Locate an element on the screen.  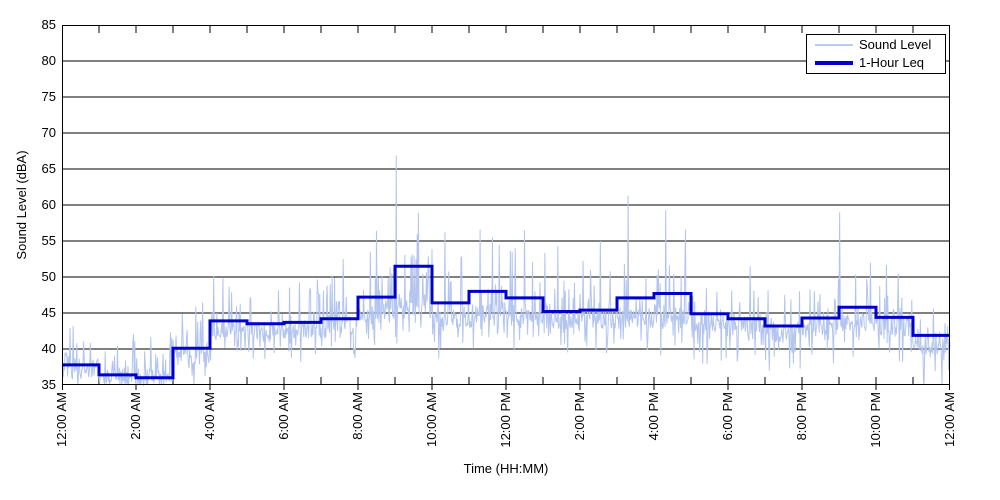
x-tick-label-11: 10:00 PM is located at coordinates (875, 420).